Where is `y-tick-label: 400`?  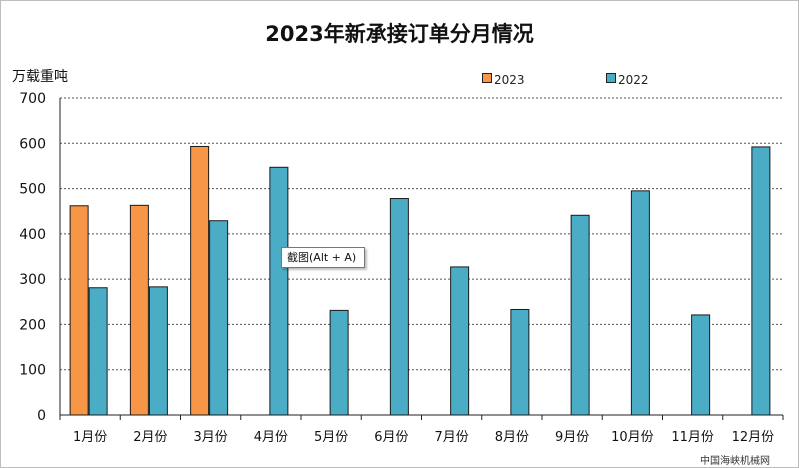 y-tick-label: 400 is located at coordinates (32, 235).